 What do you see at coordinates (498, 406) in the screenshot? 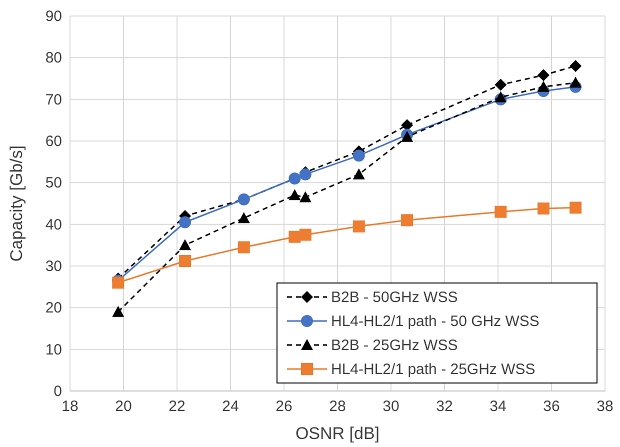
I see `x-tick-label: 34` at bounding box center [498, 406].